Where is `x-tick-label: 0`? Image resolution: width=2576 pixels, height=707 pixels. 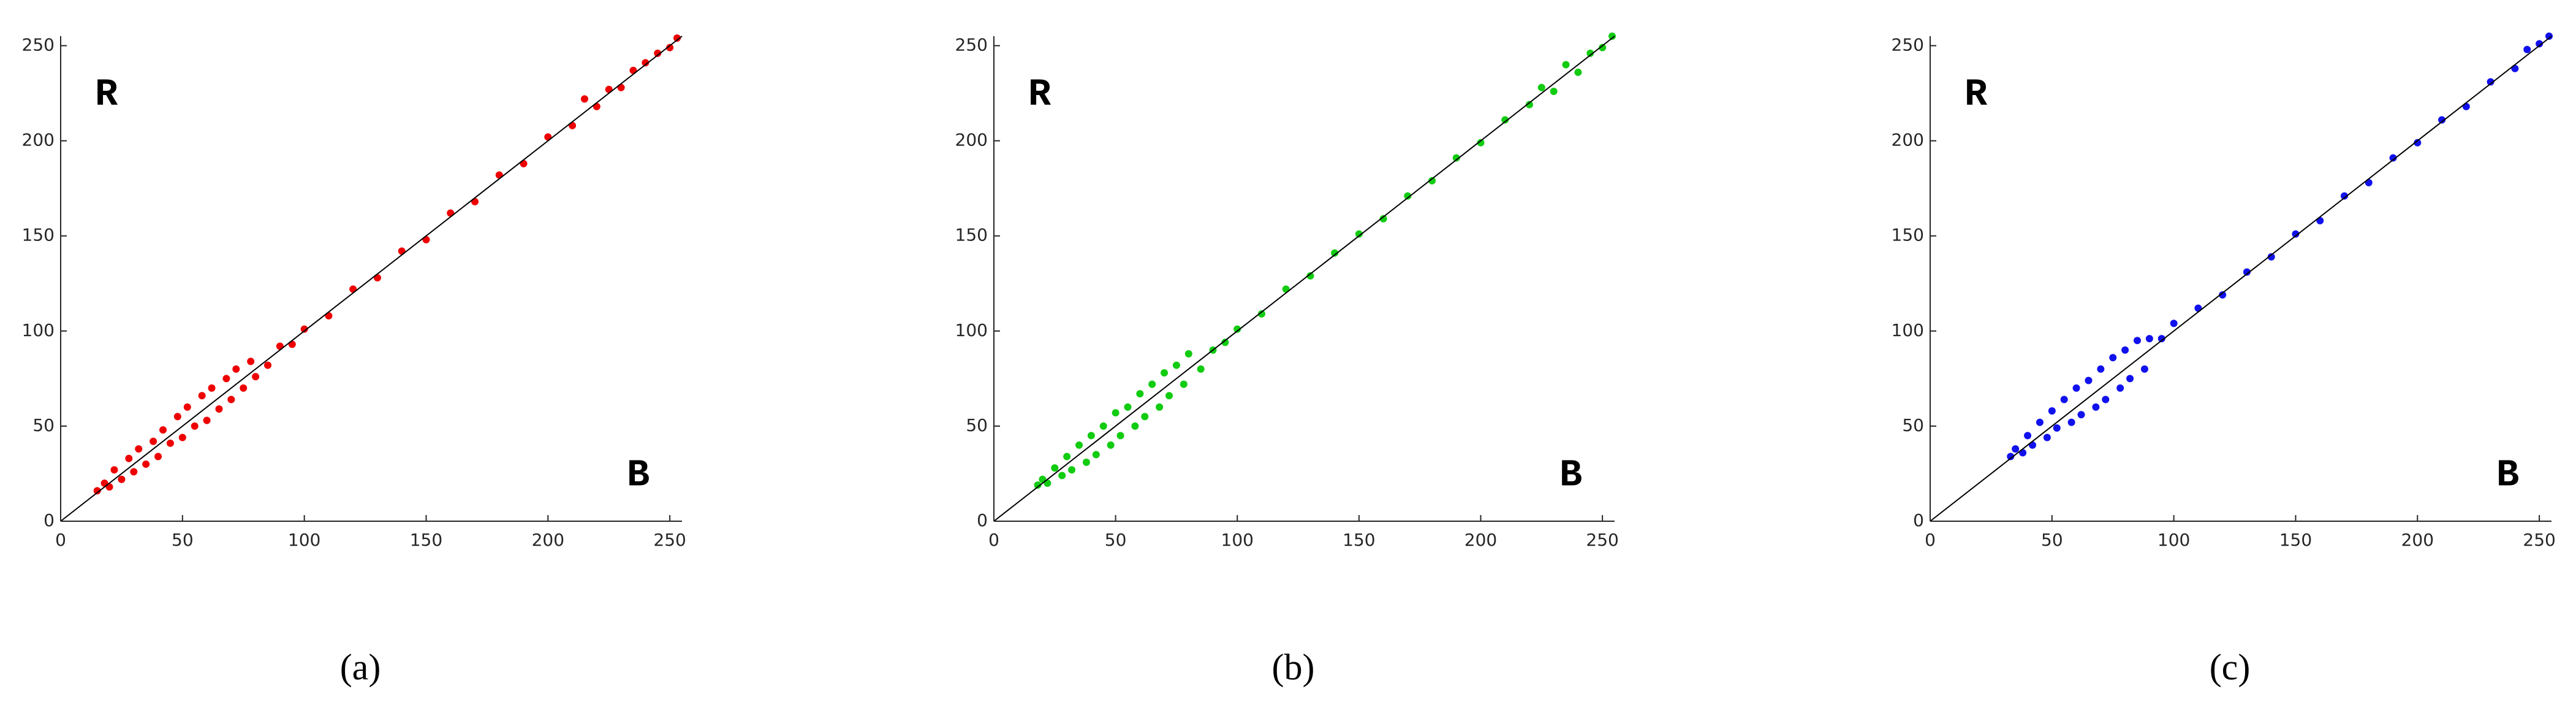
x-tick-label: 0 is located at coordinates (1931, 540).